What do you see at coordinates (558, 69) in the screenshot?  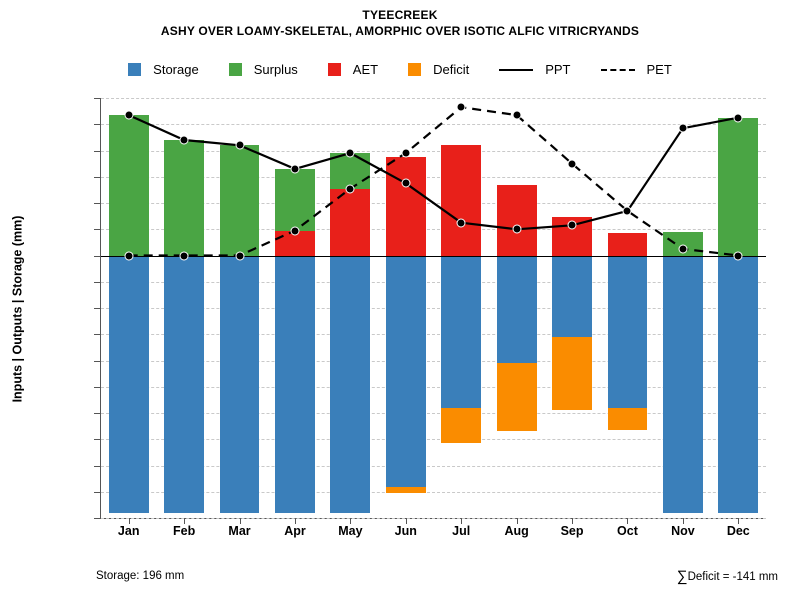 I see `legend-label-ppt: PPT` at bounding box center [558, 69].